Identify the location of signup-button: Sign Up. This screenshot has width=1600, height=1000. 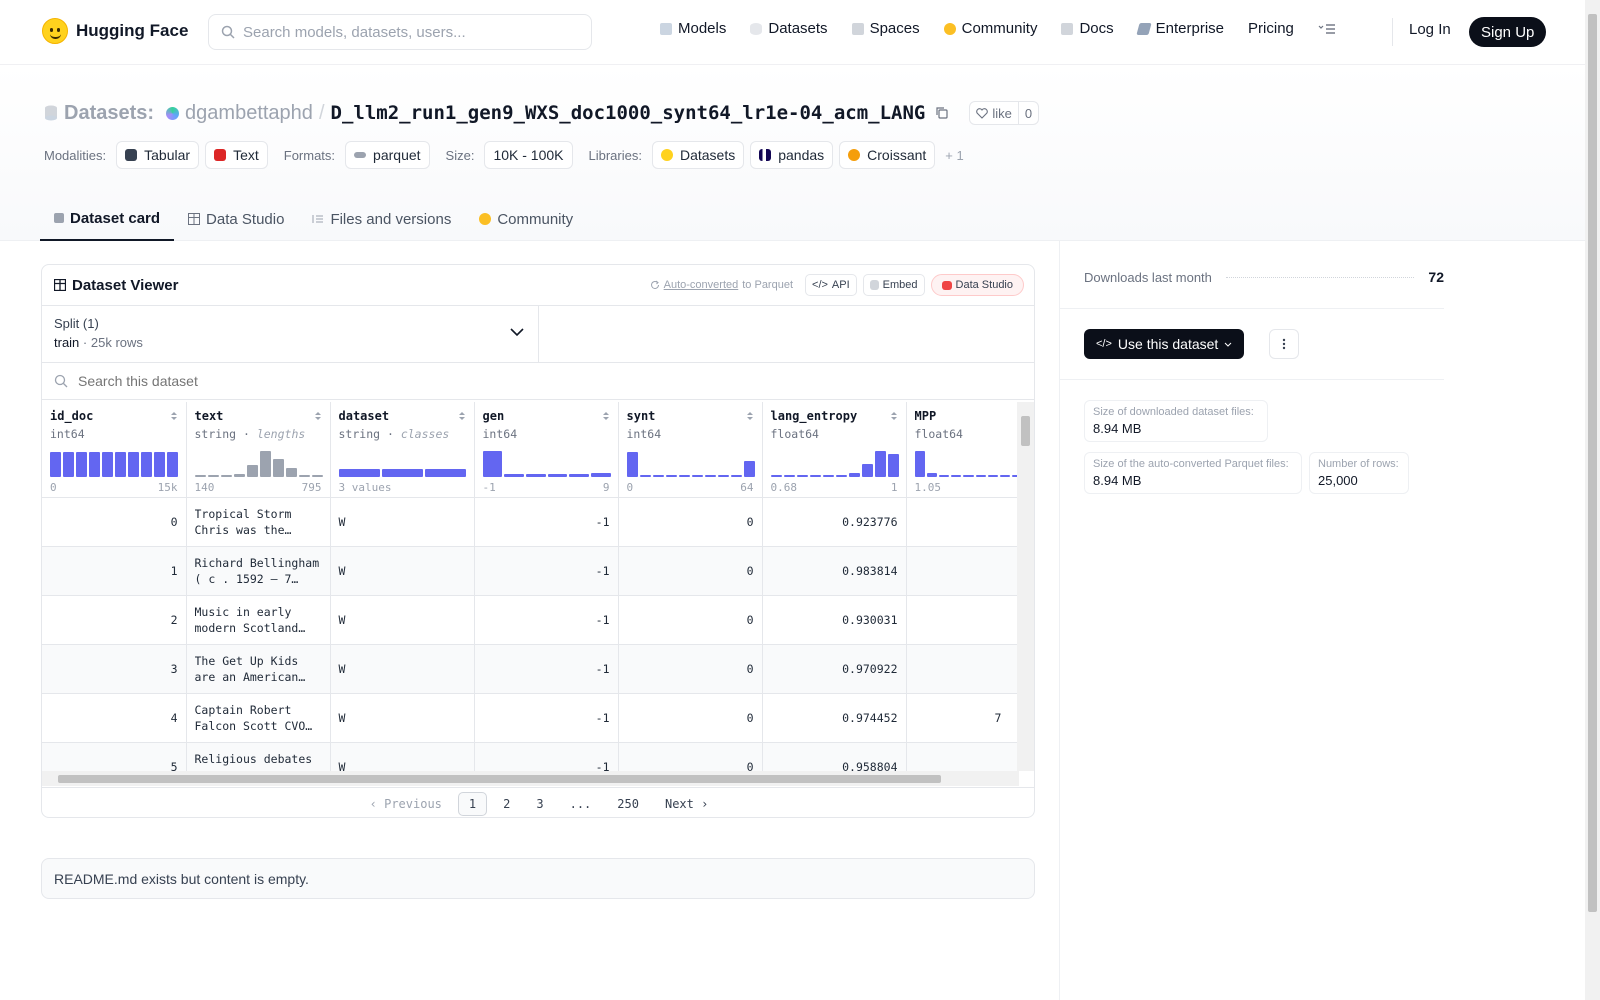
(1508, 32).